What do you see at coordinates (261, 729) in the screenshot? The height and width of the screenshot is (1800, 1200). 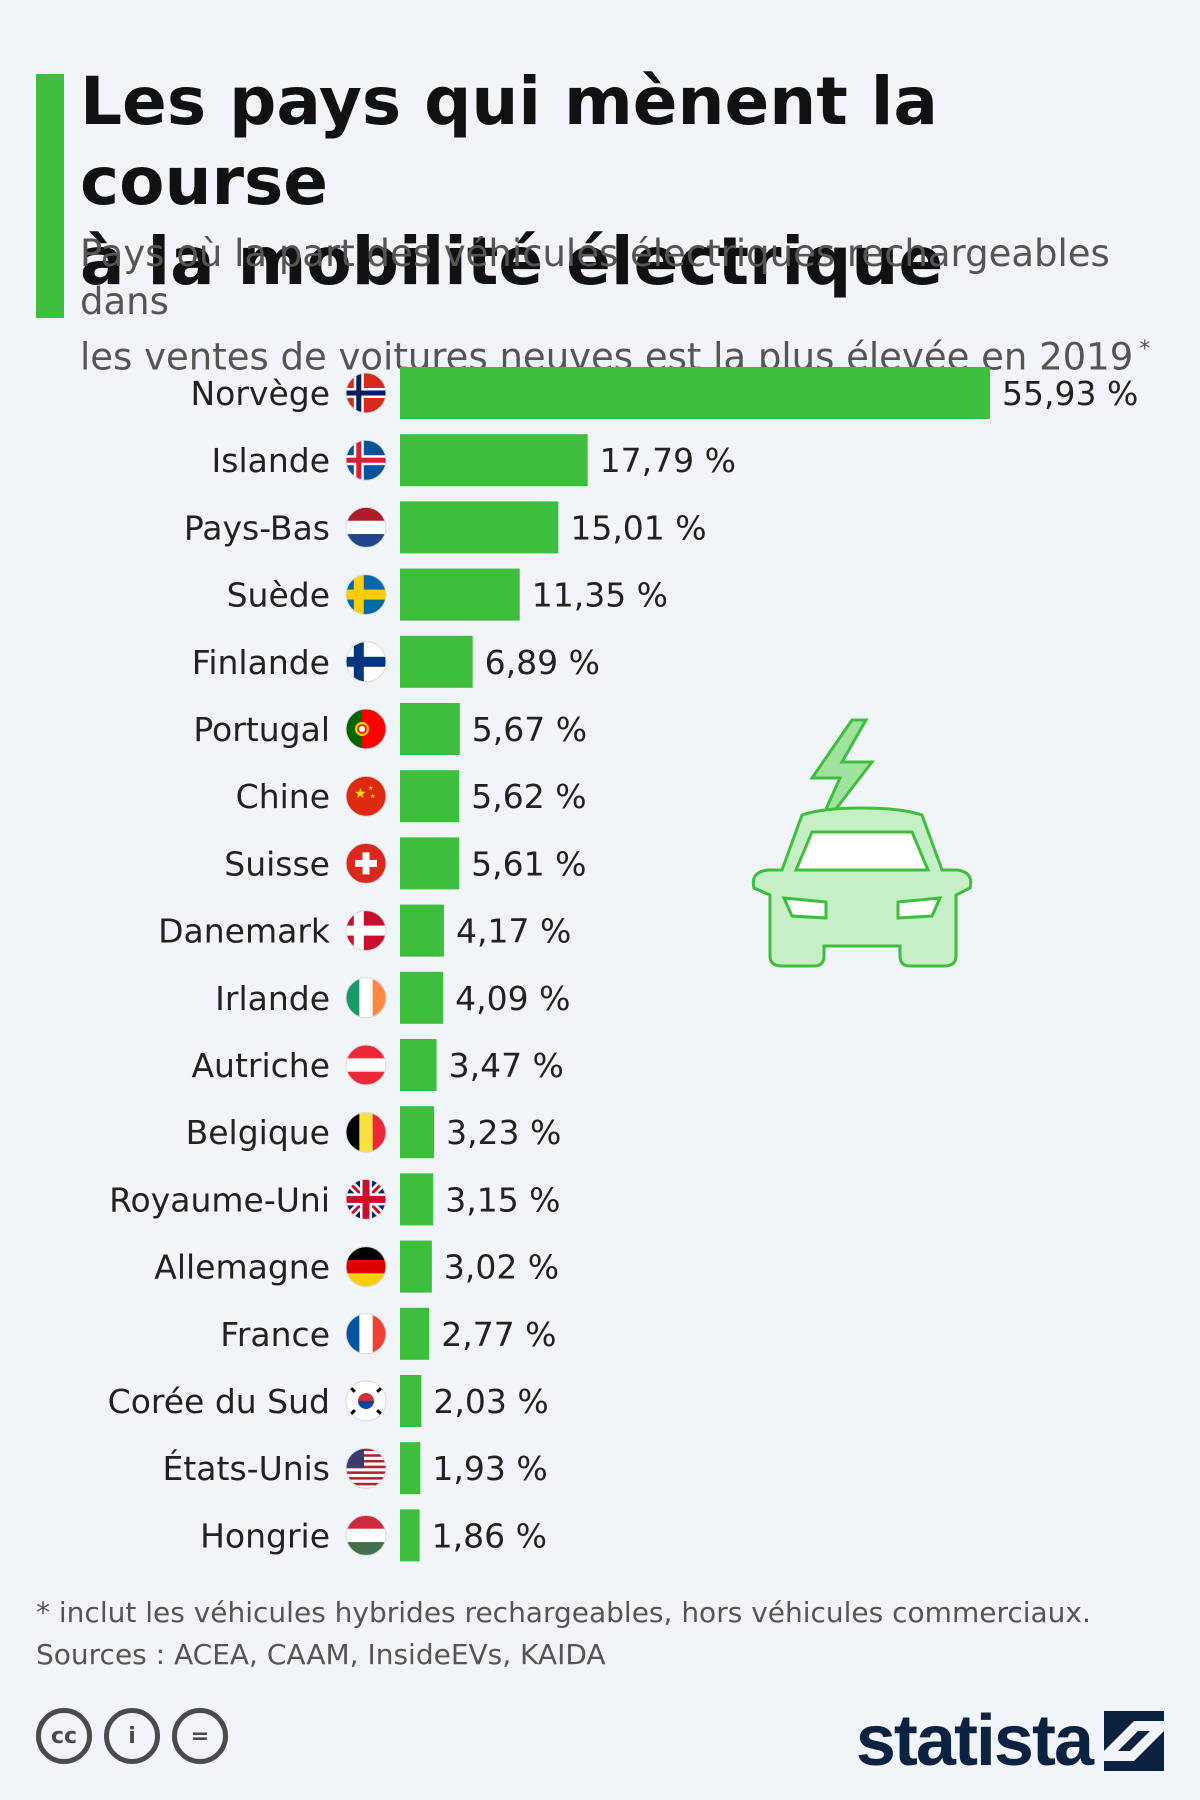 I see `category-label: Portugal` at bounding box center [261, 729].